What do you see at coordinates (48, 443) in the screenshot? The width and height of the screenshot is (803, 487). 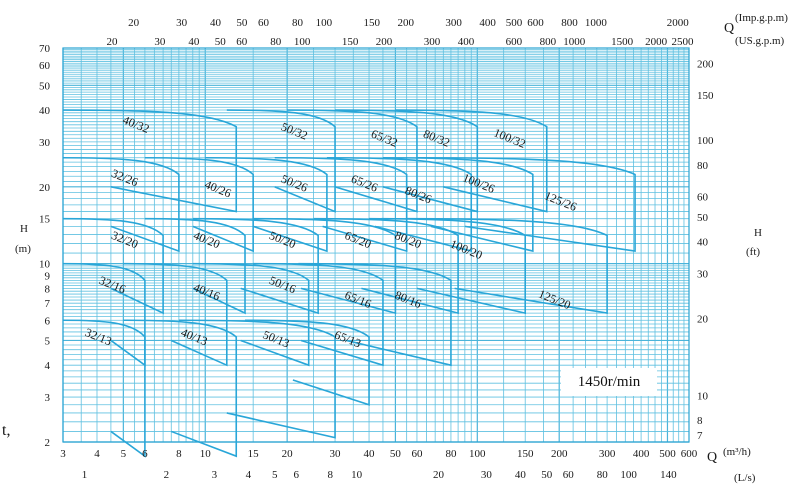 I see `tick-label-h-m: 2` at bounding box center [48, 443].